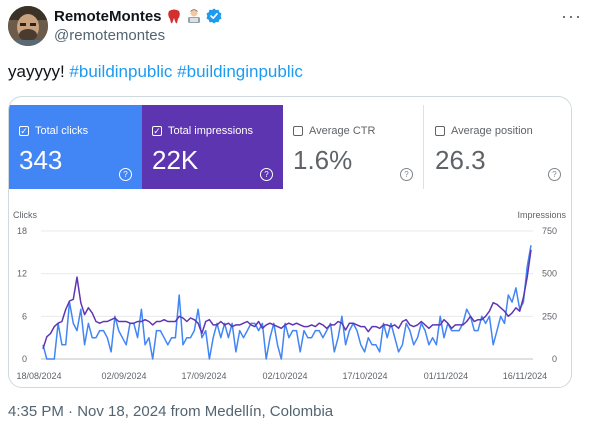 This screenshot has height=431, width=600. What do you see at coordinates (210, 131) in the screenshot?
I see `metric-label: Total impressions` at bounding box center [210, 131].